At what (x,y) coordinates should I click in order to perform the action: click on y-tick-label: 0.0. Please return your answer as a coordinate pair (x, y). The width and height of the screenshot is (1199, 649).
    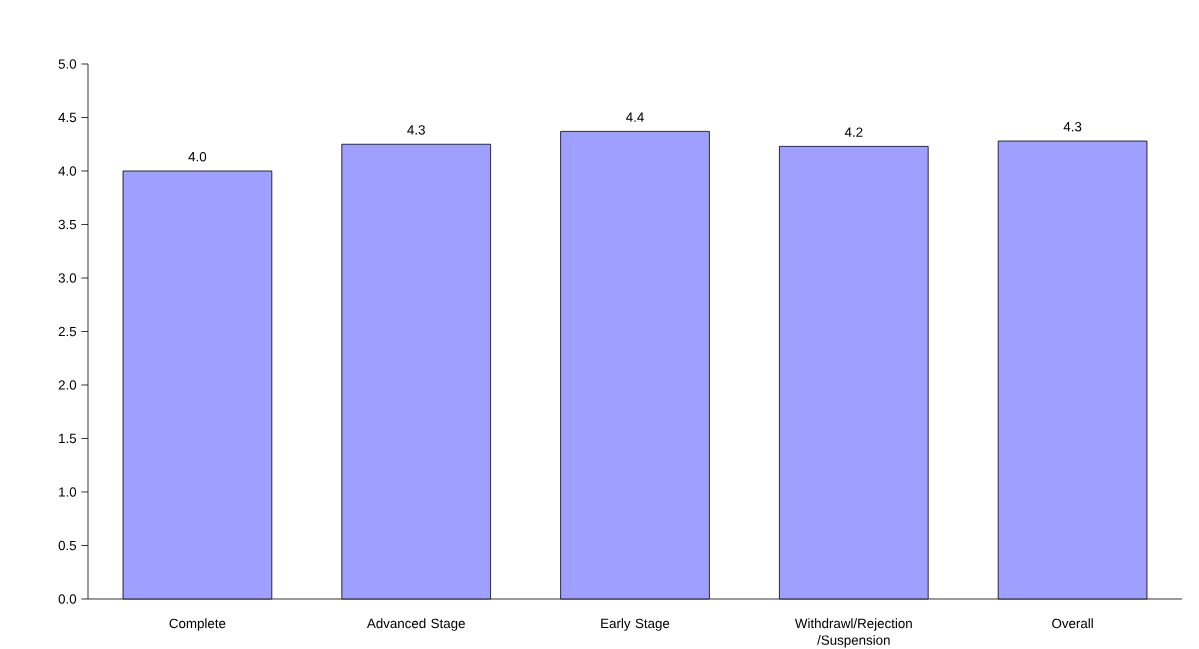
    Looking at the image, I should click on (67, 599).